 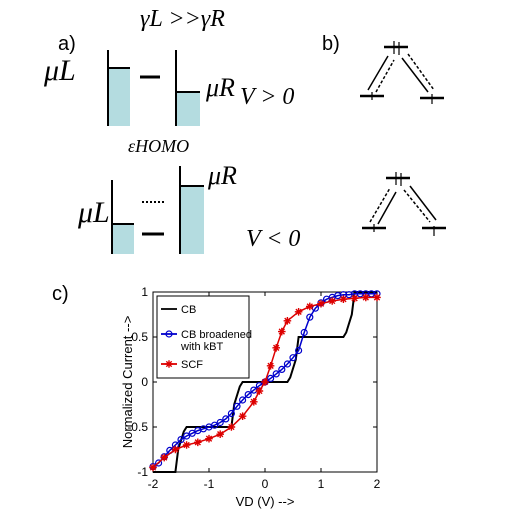 What do you see at coordinates (139, 337) in the screenshot?
I see `y-tick-label: 0.5` at bounding box center [139, 337].